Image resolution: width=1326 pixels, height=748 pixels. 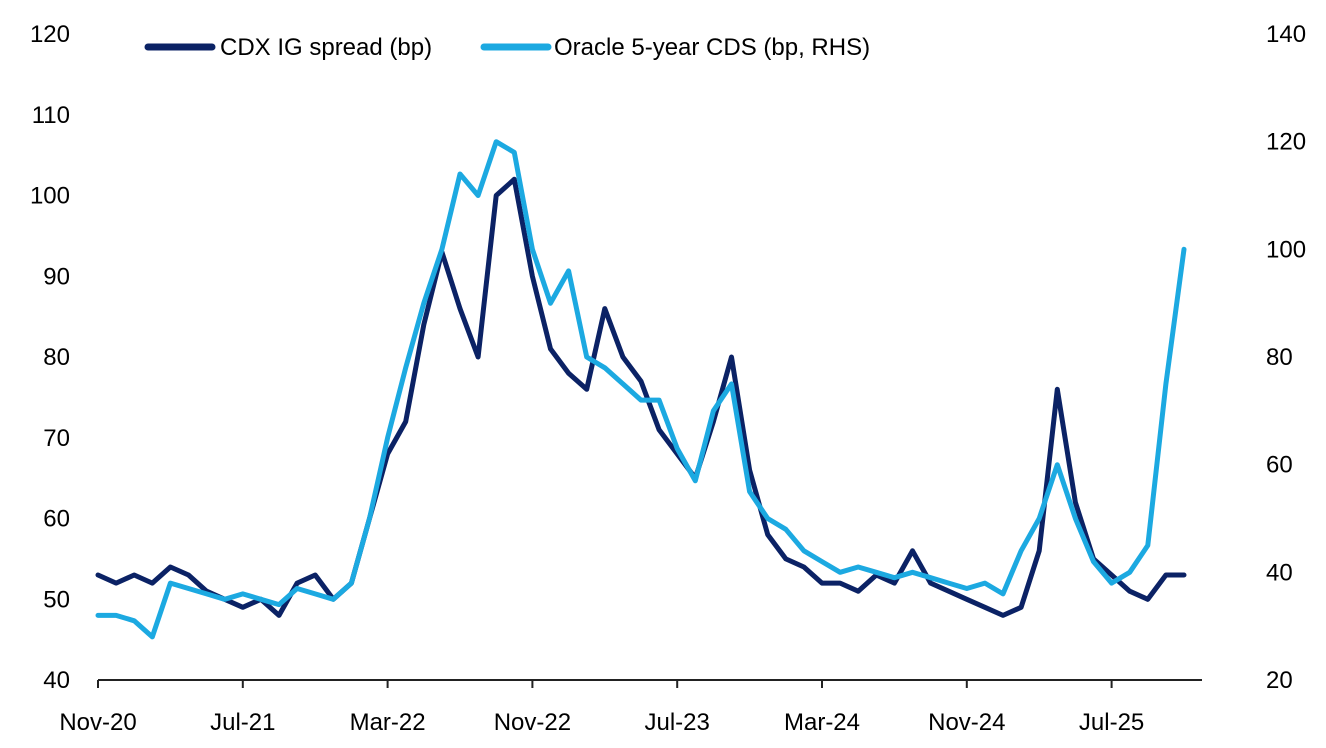 I want to click on x-tick-label: Jul-21, so click(x=242, y=722).